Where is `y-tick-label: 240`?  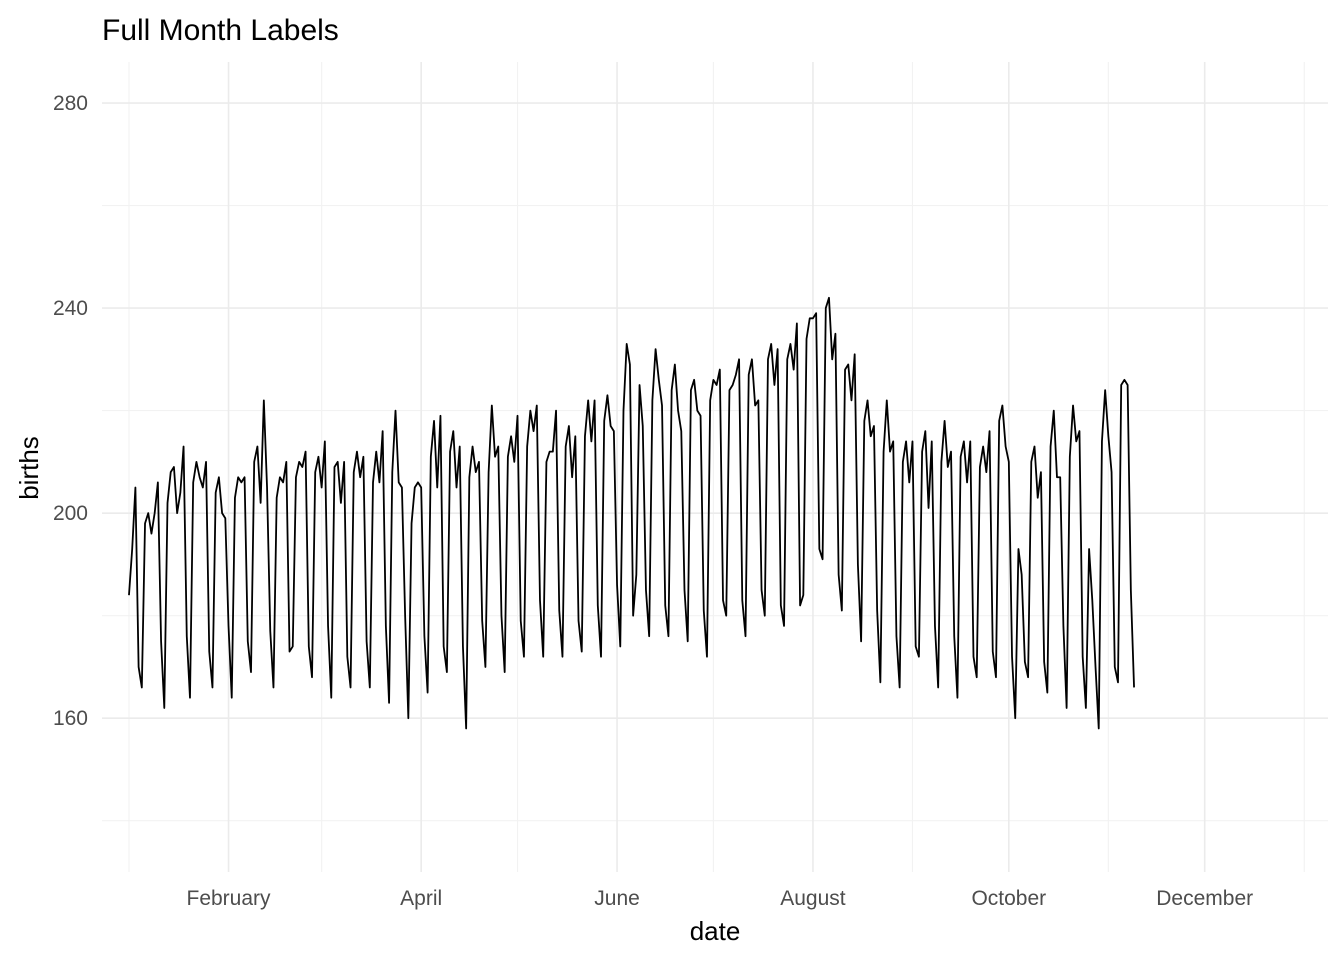 y-tick-label: 240 is located at coordinates (70, 308).